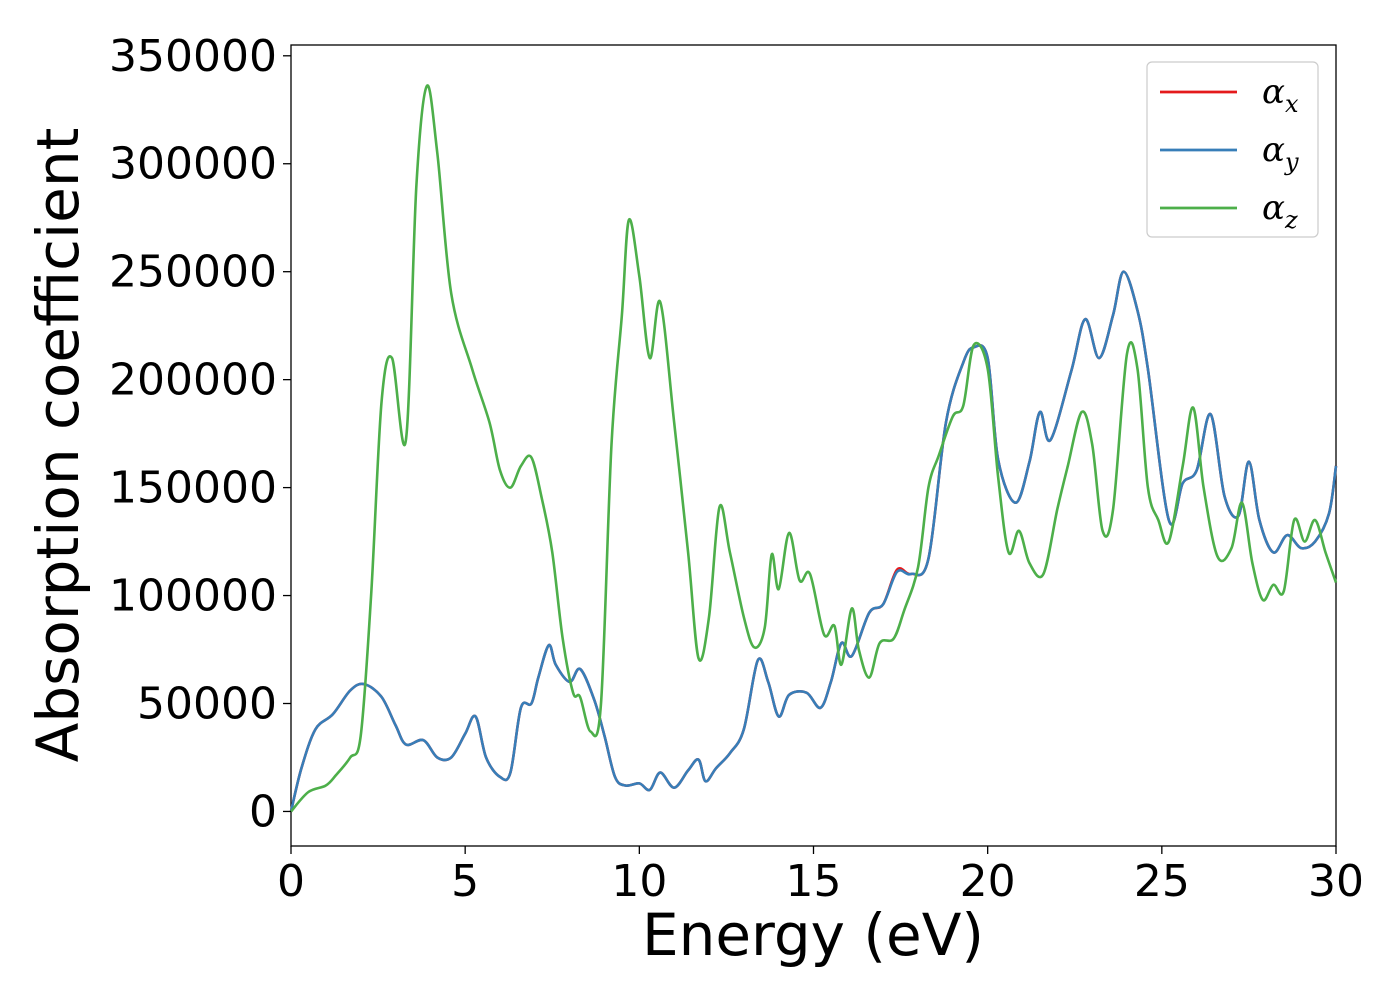 Image resolution: width=1400 pixels, height=1000 pixels. I want to click on x-tick-label: 10, so click(639, 881).